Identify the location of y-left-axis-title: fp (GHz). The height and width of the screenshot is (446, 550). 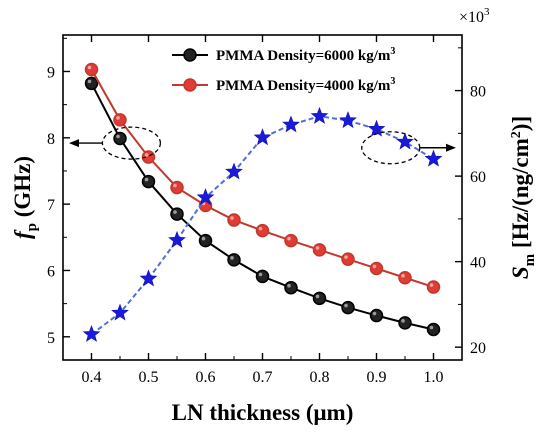
(25, 197).